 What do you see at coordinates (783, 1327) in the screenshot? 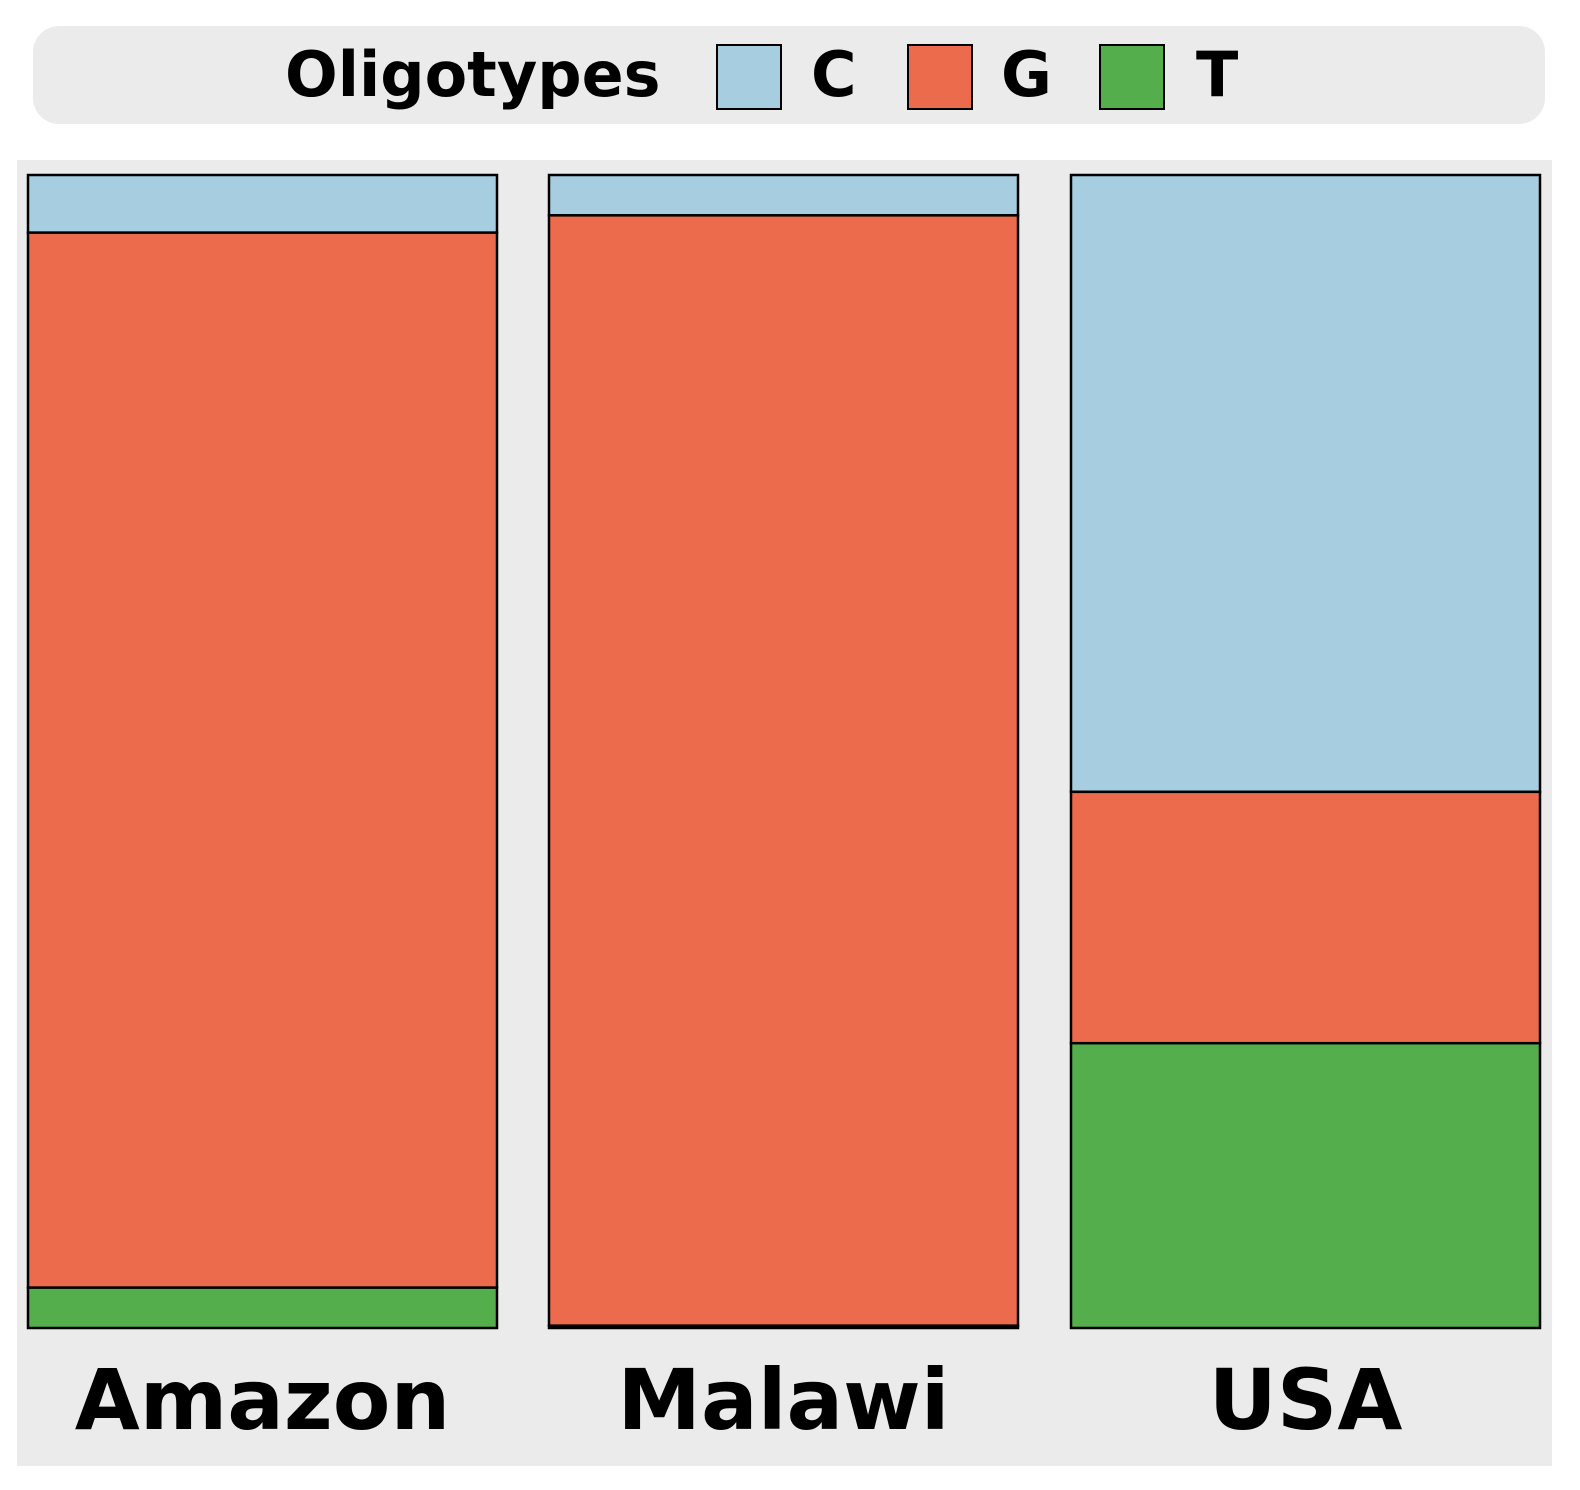
I see `bar-segment-malawi-t` at bounding box center [783, 1327].